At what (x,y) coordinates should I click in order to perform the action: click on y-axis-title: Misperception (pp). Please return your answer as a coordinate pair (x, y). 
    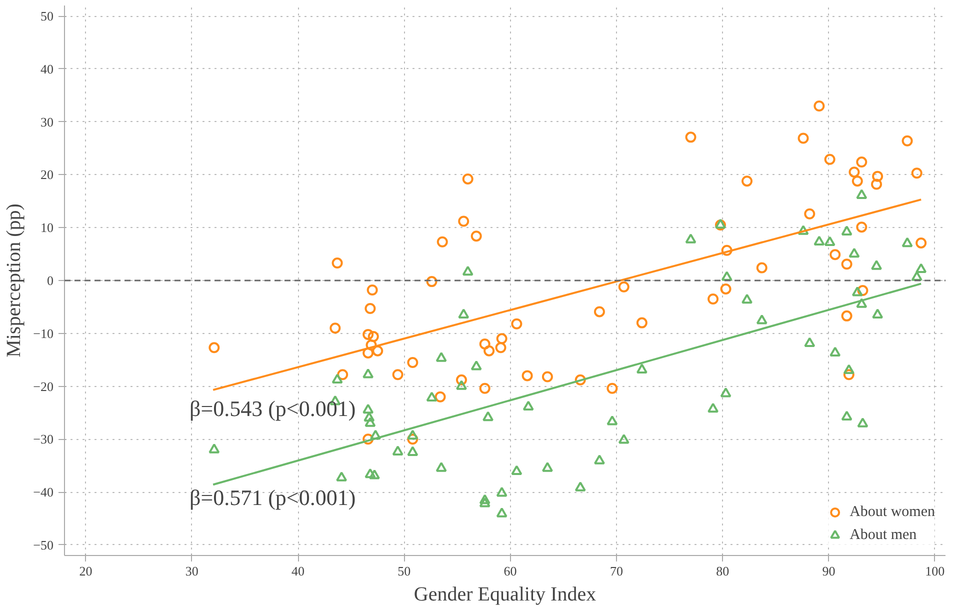
    Looking at the image, I should click on (14, 281).